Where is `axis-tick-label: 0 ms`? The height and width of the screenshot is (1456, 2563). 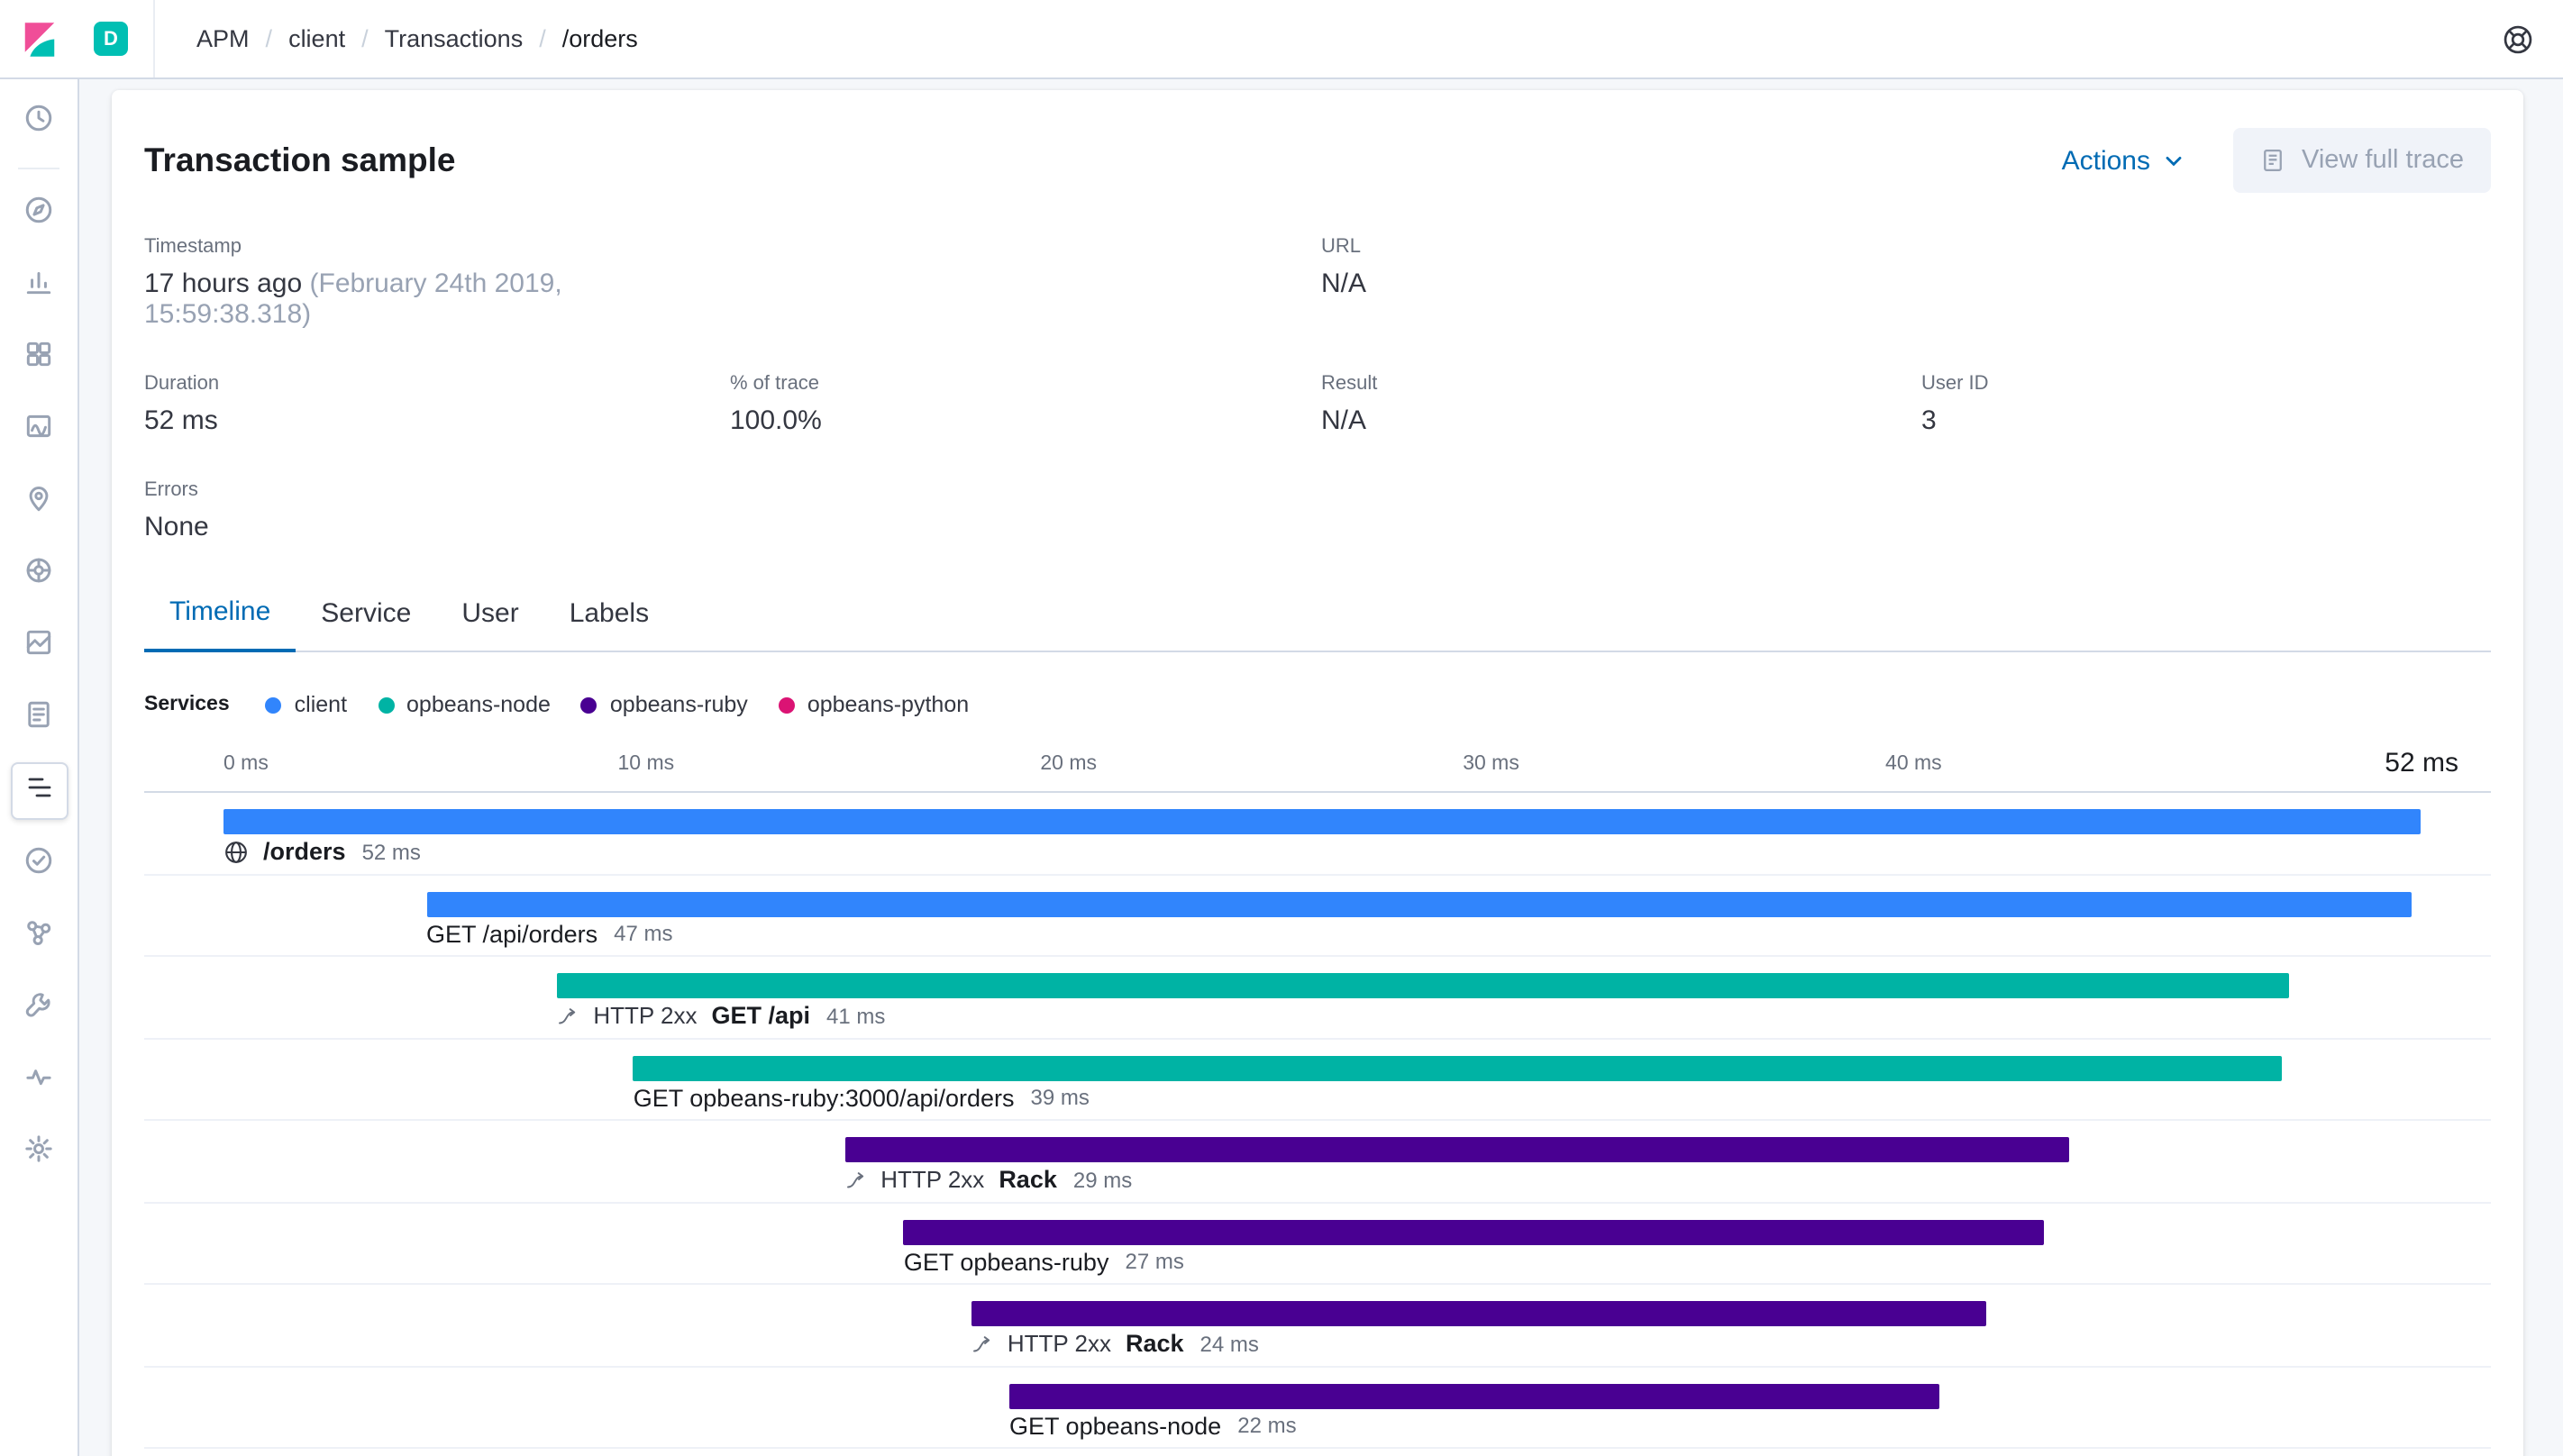 axis-tick-label: 0 ms is located at coordinates (246, 764).